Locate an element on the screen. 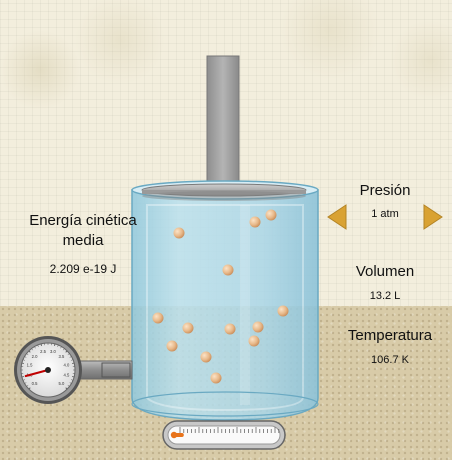 This screenshot has width=452, height=460. kinetic-energy-value: 2.209 e-19 J is located at coordinates (83, 269).